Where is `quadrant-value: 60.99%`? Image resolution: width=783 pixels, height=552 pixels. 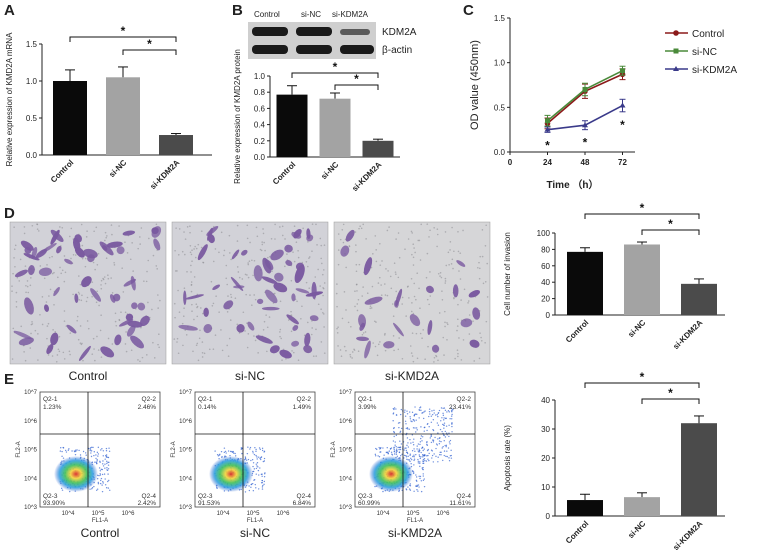
quadrant-value: 60.99% is located at coordinates (369, 503).